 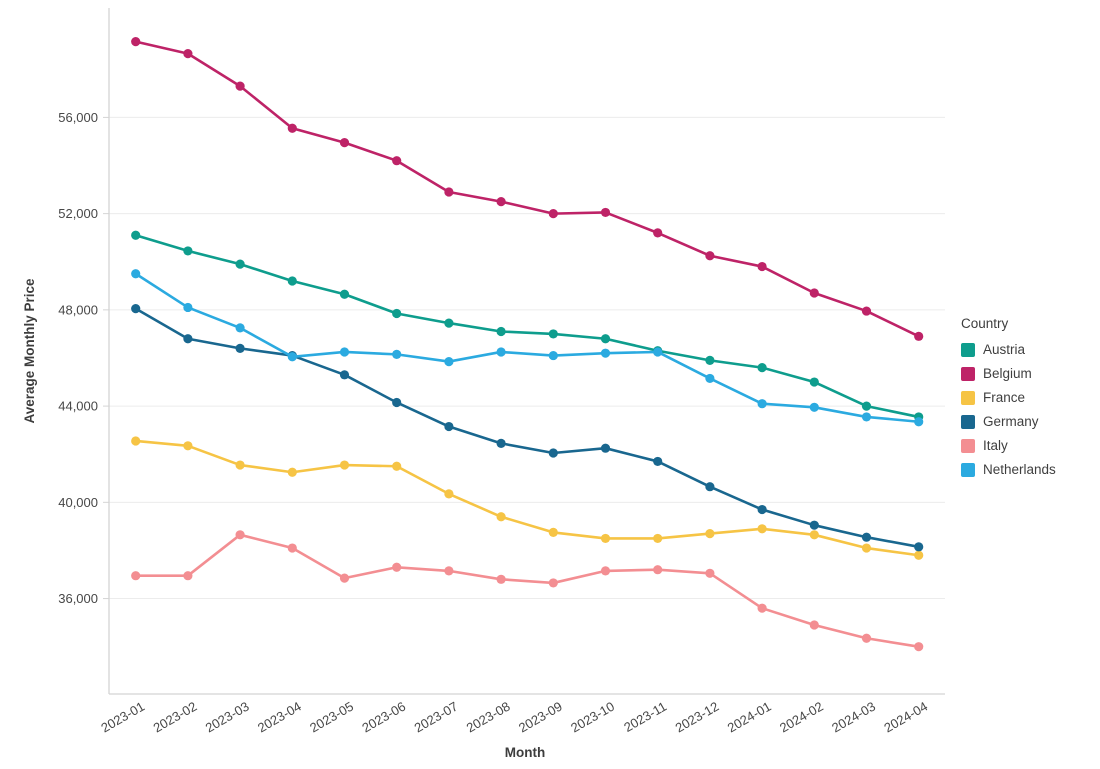 What do you see at coordinates (853, 717) in the screenshot?
I see `x-tick-label: 2024-03` at bounding box center [853, 717].